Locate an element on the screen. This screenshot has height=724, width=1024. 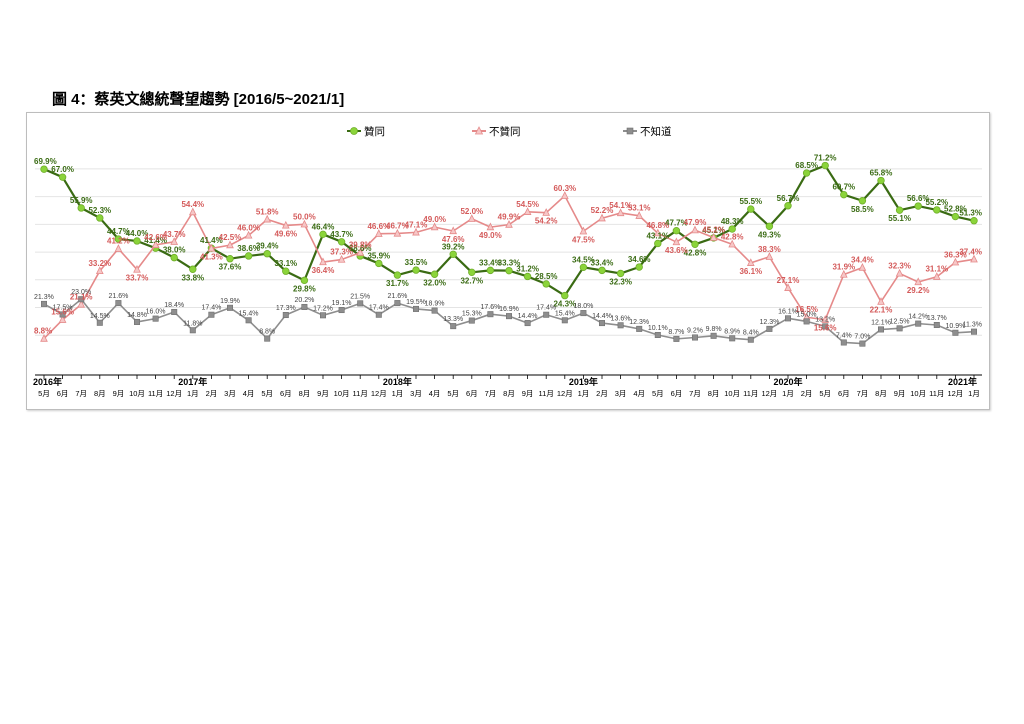
data-label: 10.1% is located at coordinates (658, 328).